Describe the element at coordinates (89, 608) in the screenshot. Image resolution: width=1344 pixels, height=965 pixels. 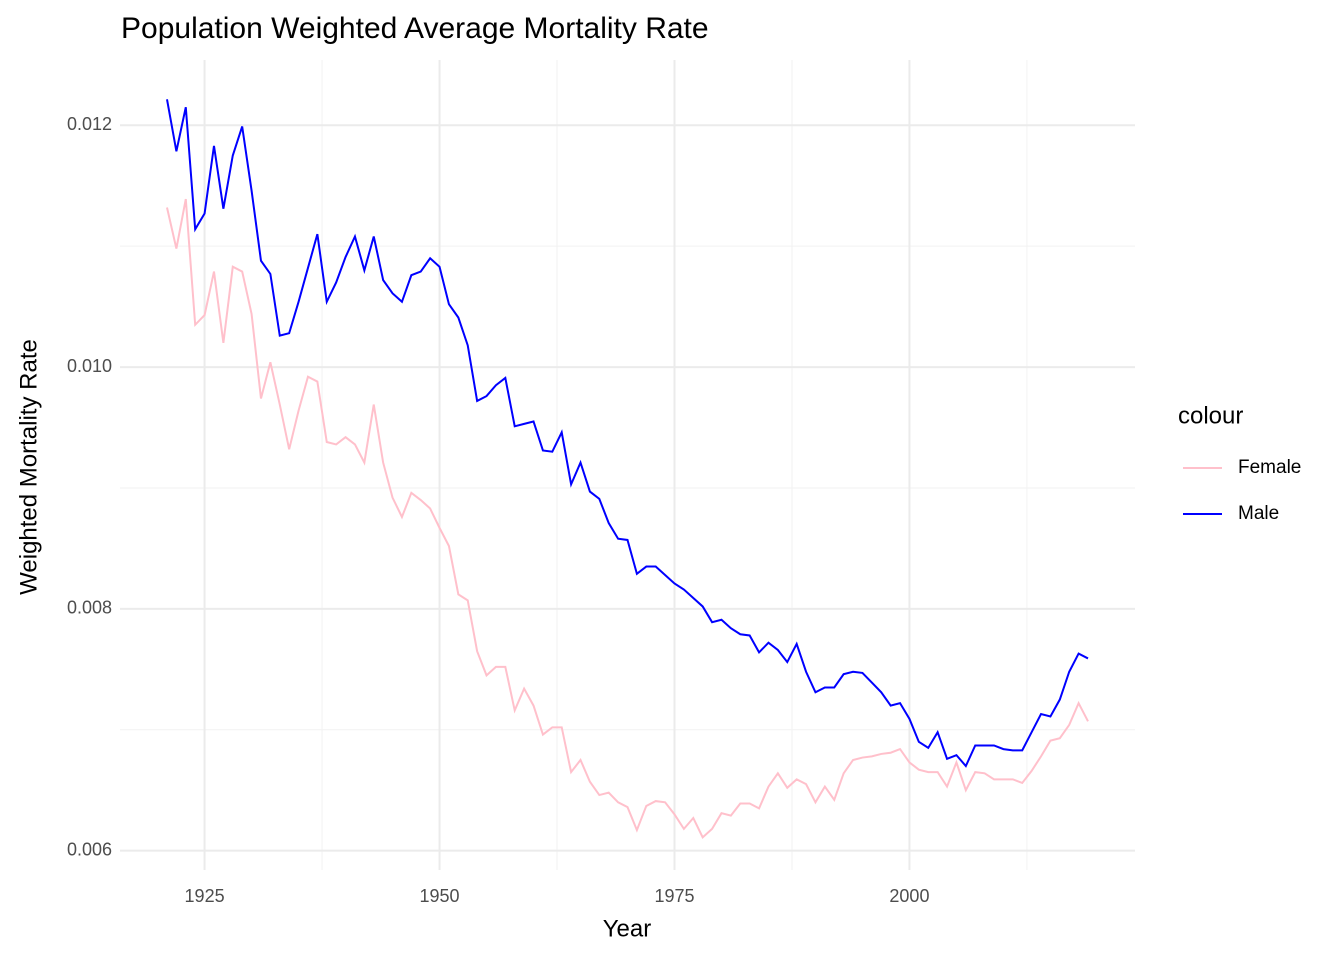
I see `y-tick-label: 0.008` at that location.